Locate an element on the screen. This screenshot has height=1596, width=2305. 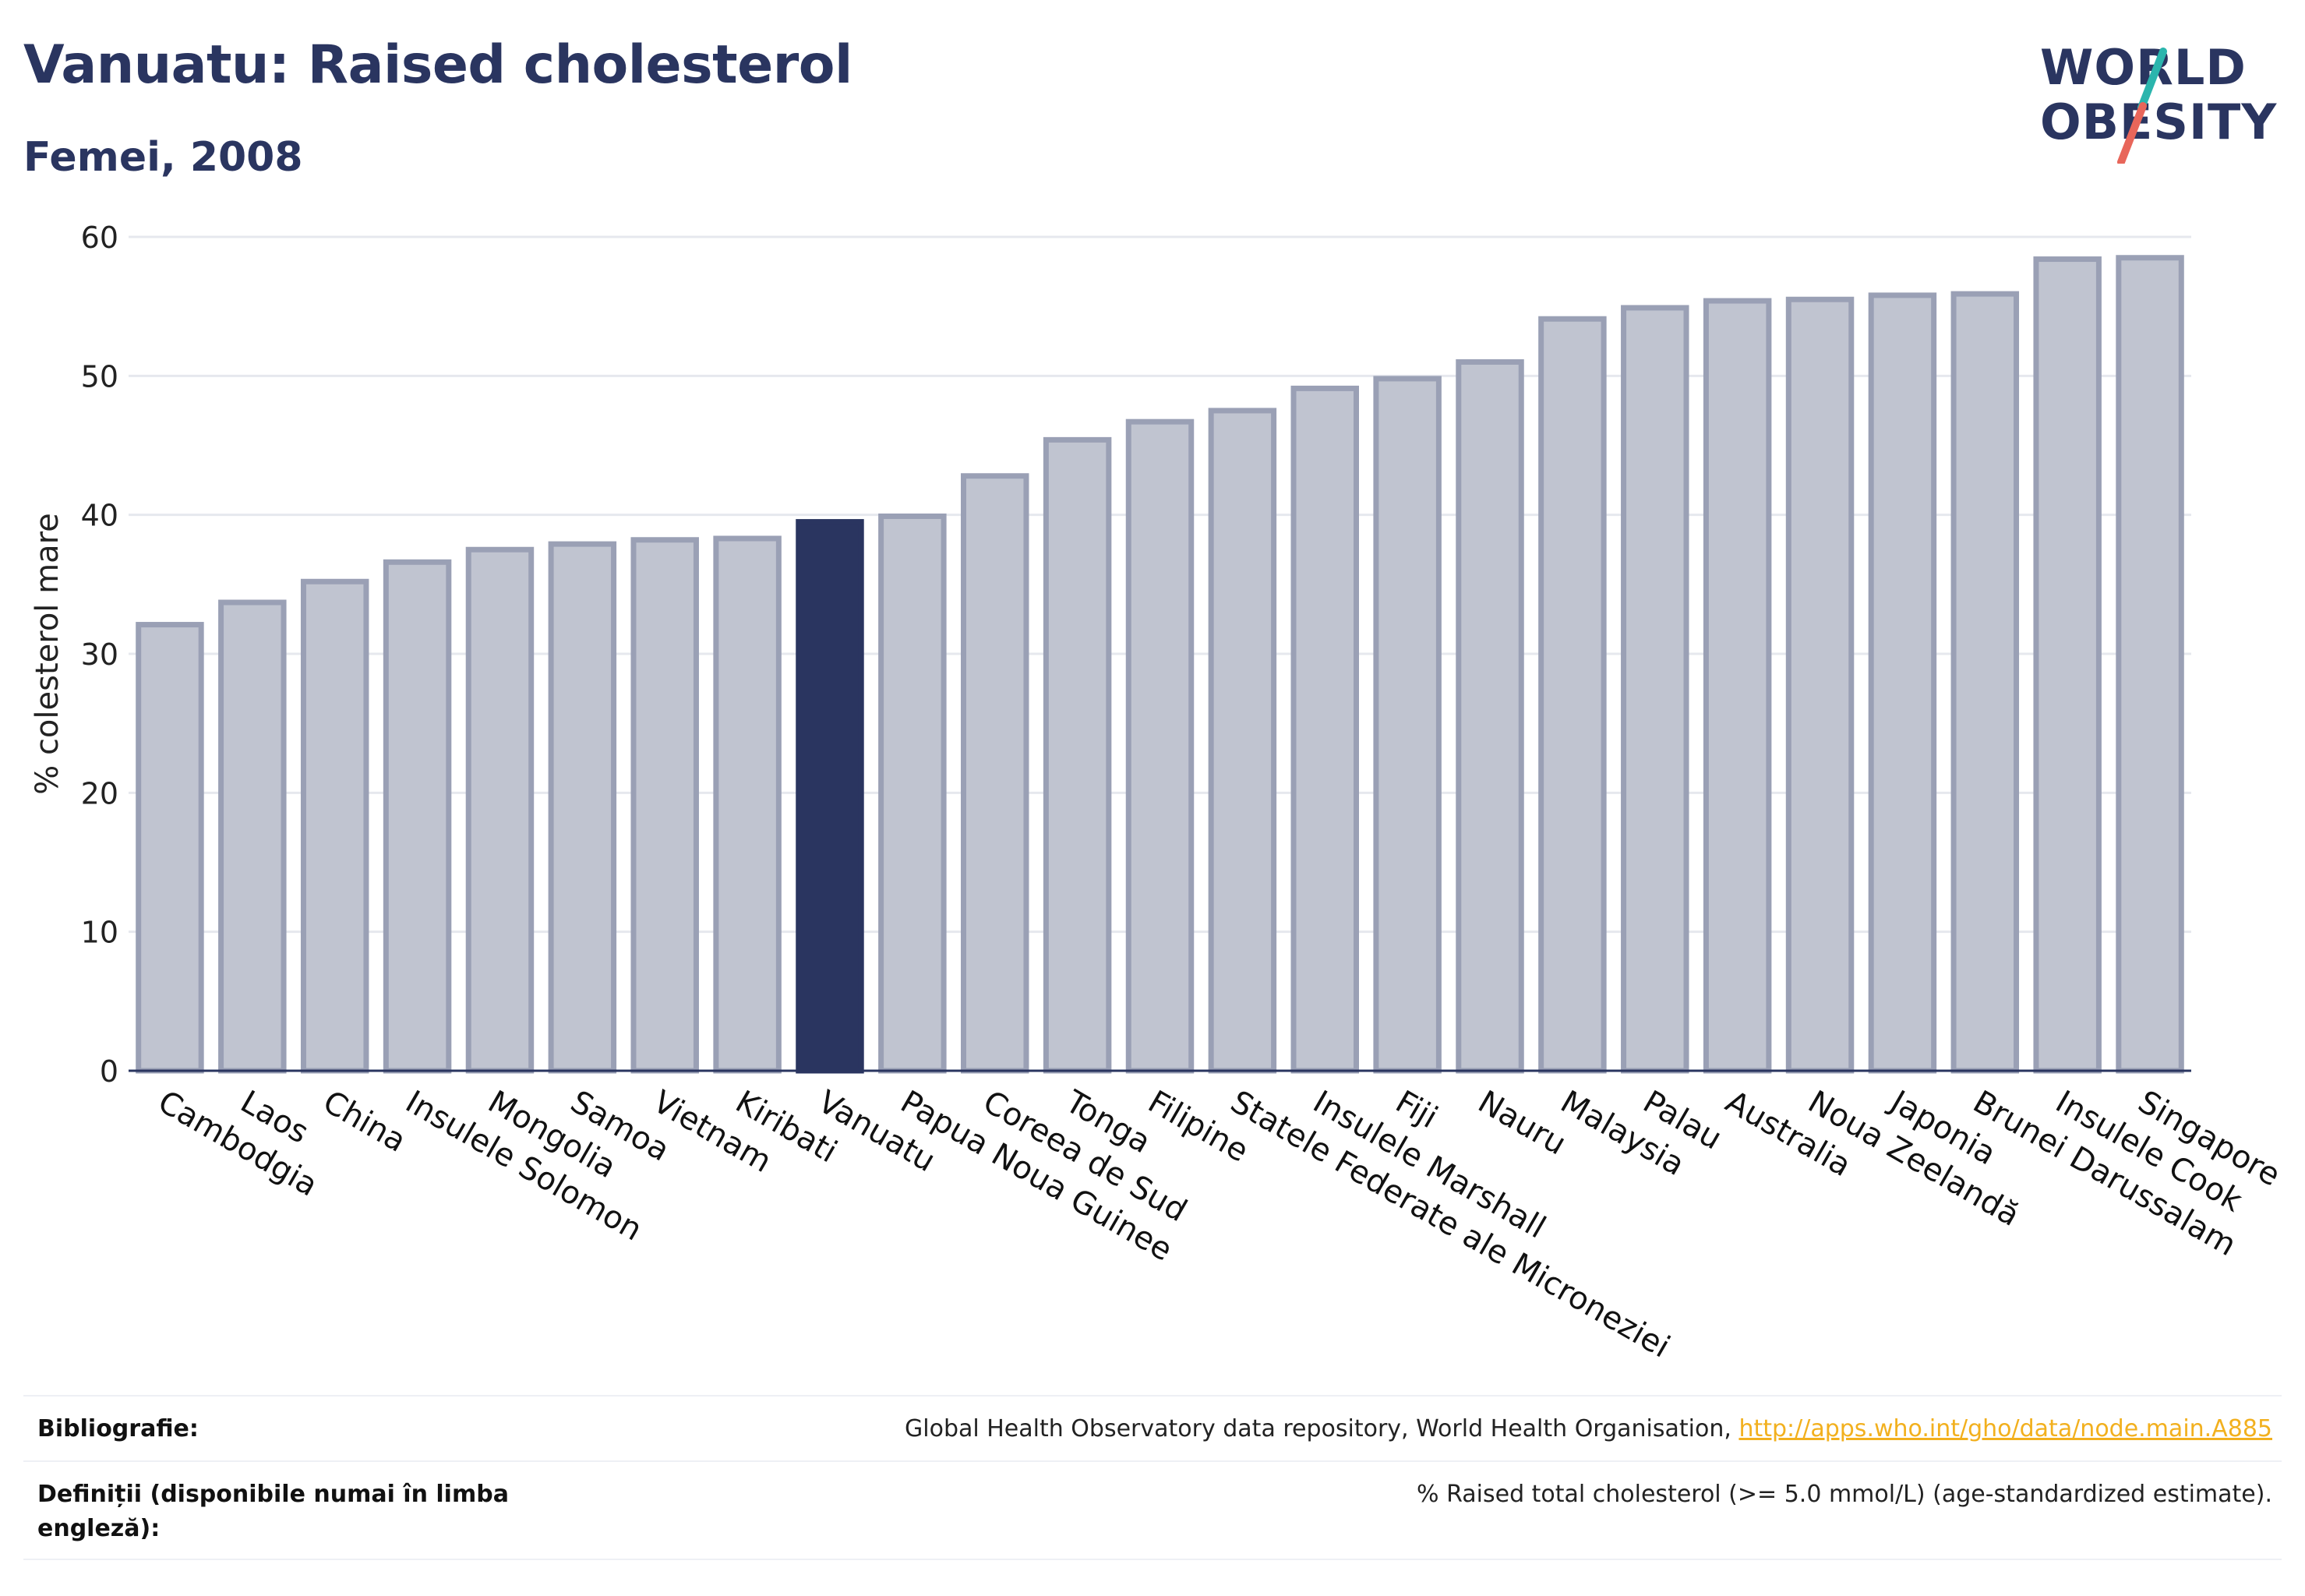
y-axis-label: % colesterol mare is located at coordinates (47, 654).